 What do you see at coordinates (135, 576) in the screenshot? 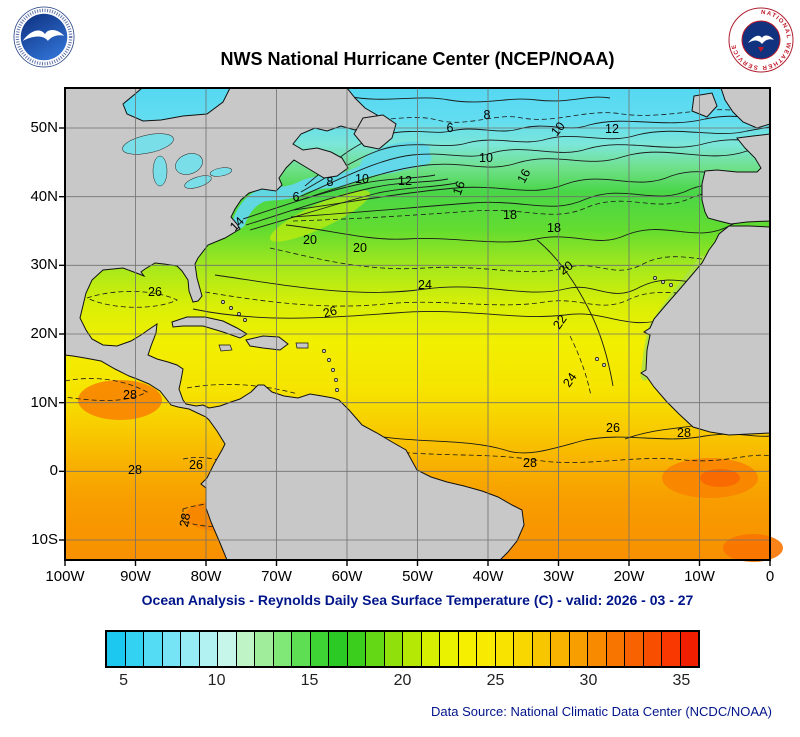
I see `lon-label: 90W` at bounding box center [135, 576].